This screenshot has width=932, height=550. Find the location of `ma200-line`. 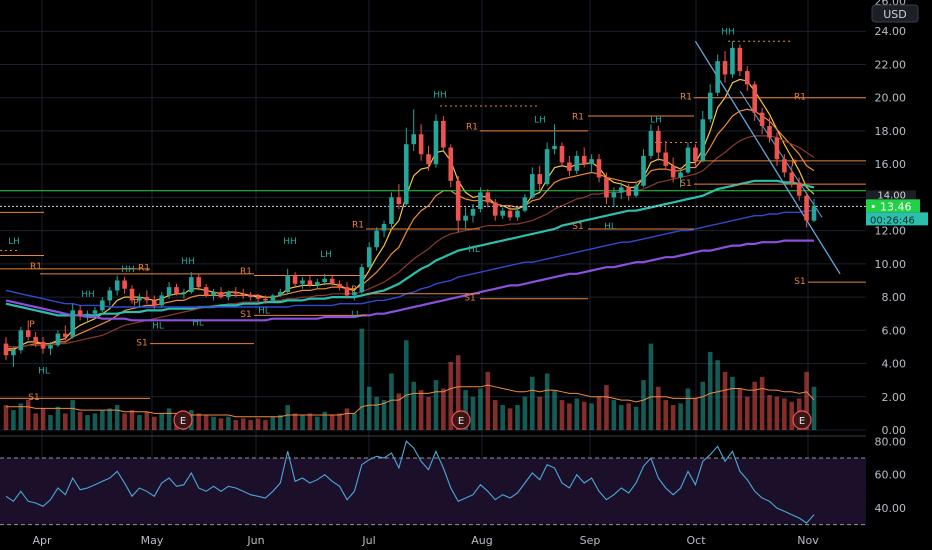

ma200-line is located at coordinates (409, 280).